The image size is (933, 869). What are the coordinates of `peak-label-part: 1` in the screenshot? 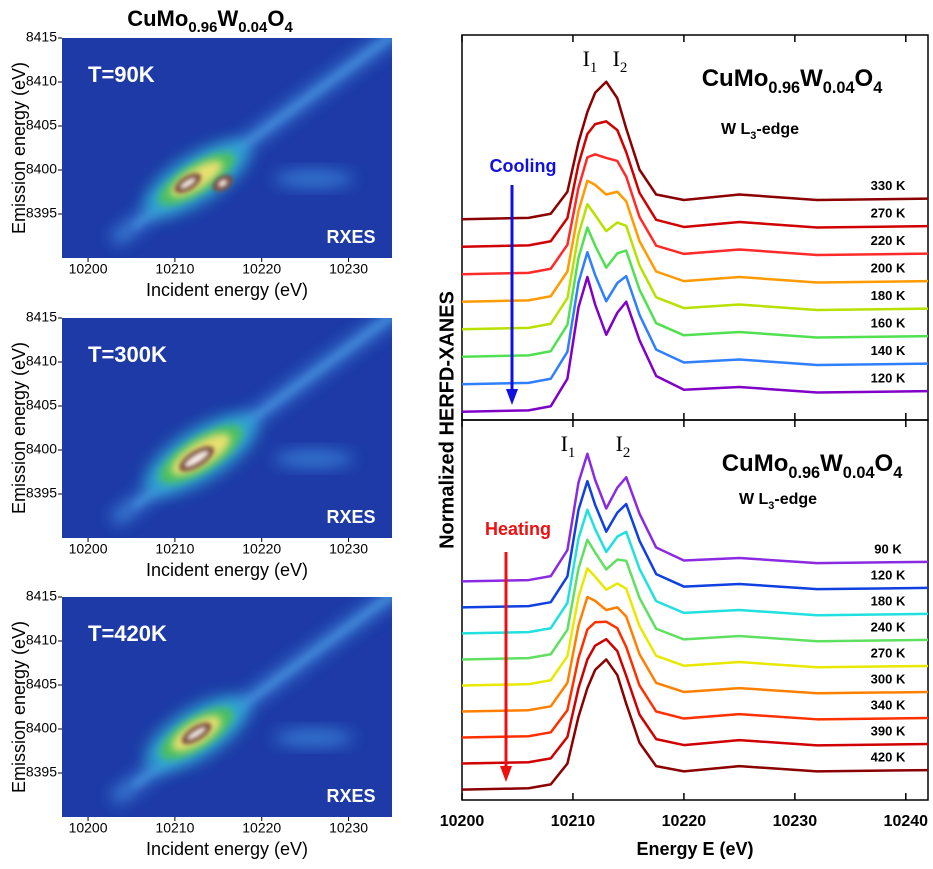 It's located at (571, 453).